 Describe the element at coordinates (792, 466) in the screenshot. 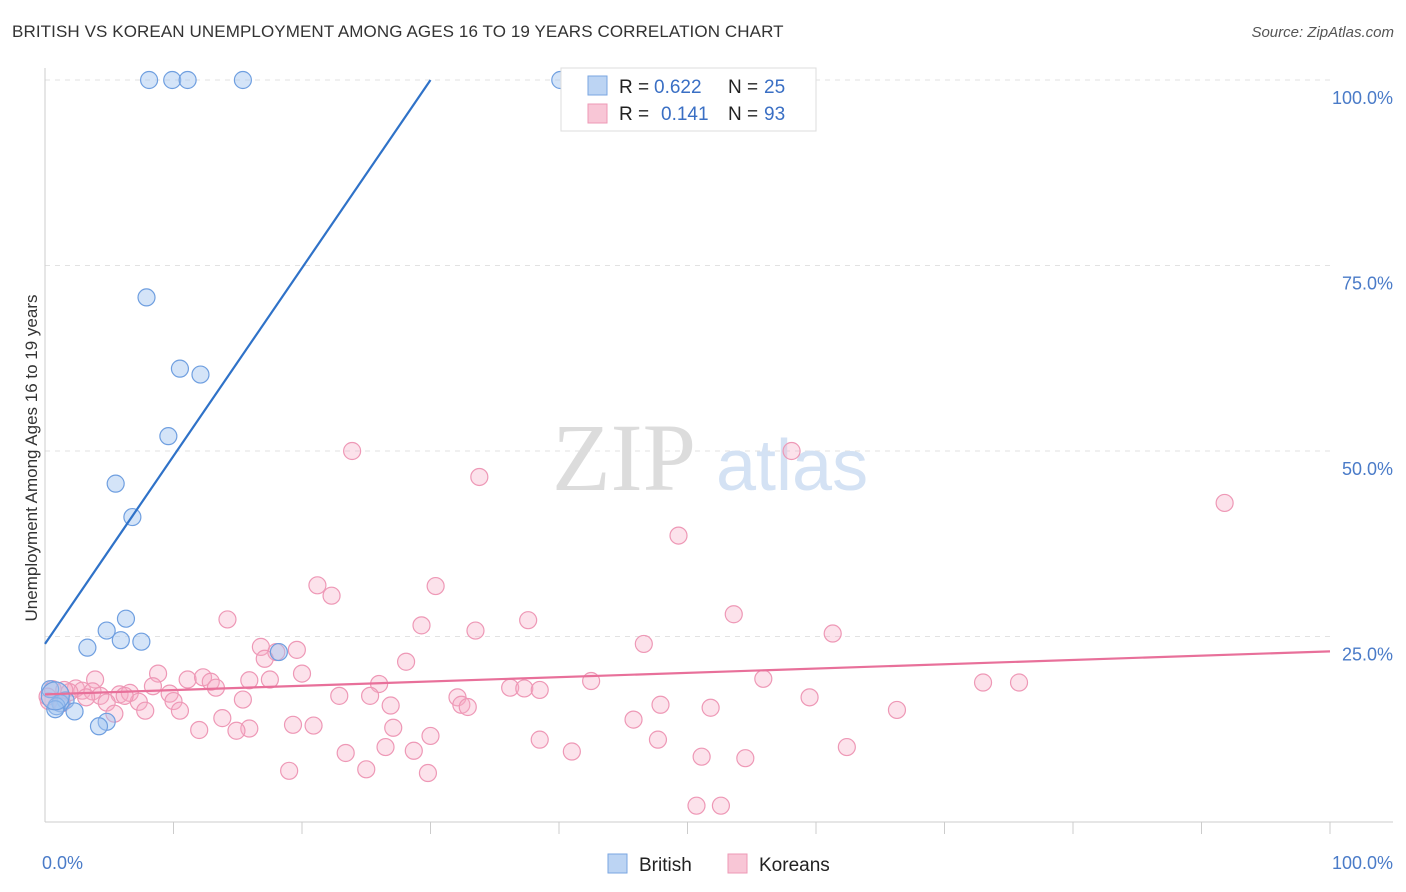

I see `watermark-atlas: atlas` at that location.